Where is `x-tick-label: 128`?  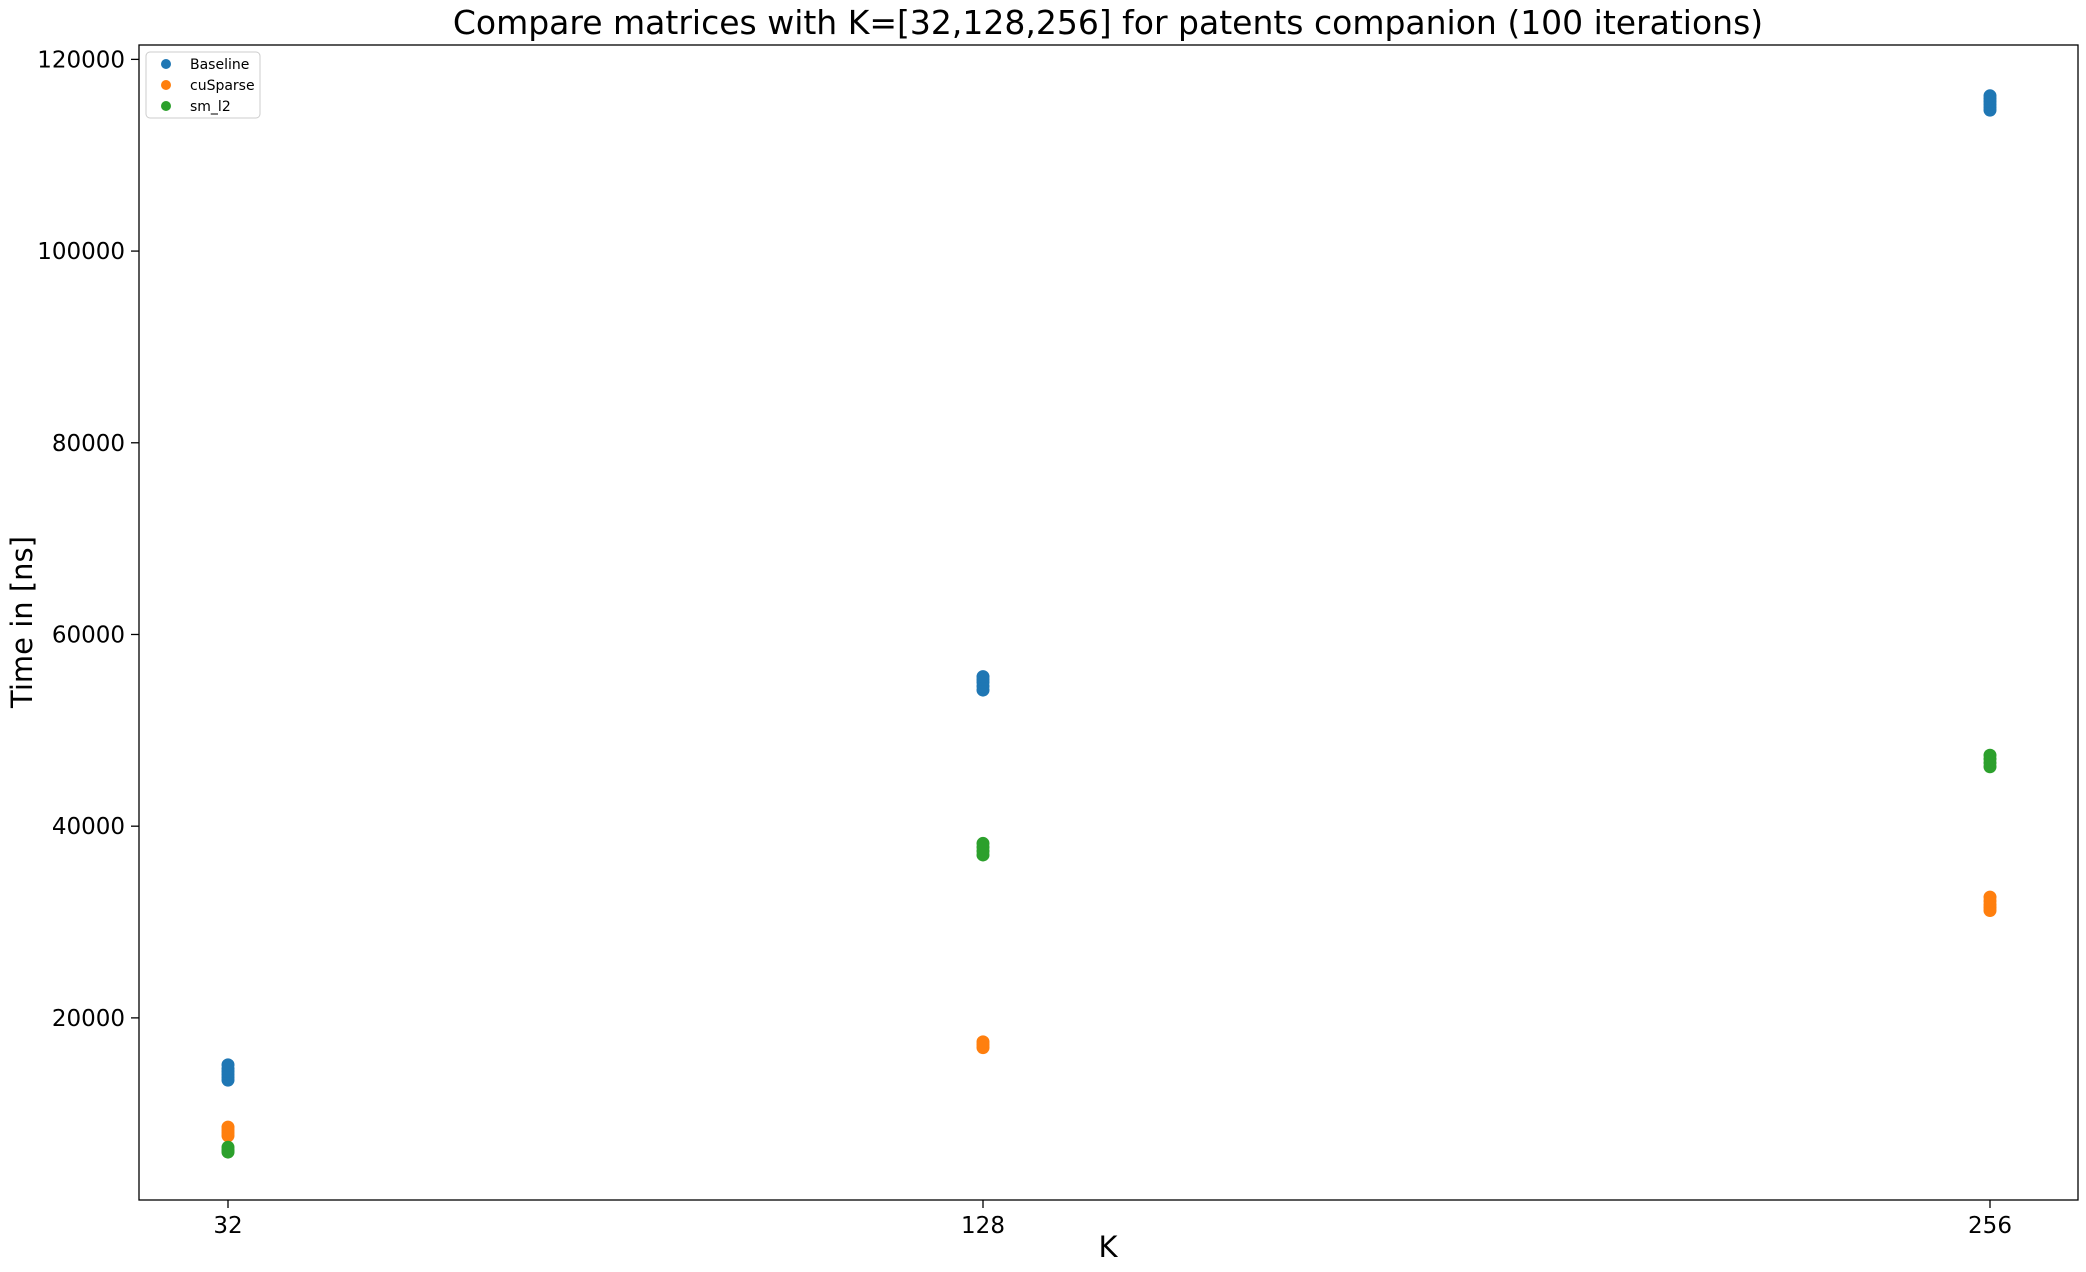
x-tick-label: 128 is located at coordinates (983, 1226).